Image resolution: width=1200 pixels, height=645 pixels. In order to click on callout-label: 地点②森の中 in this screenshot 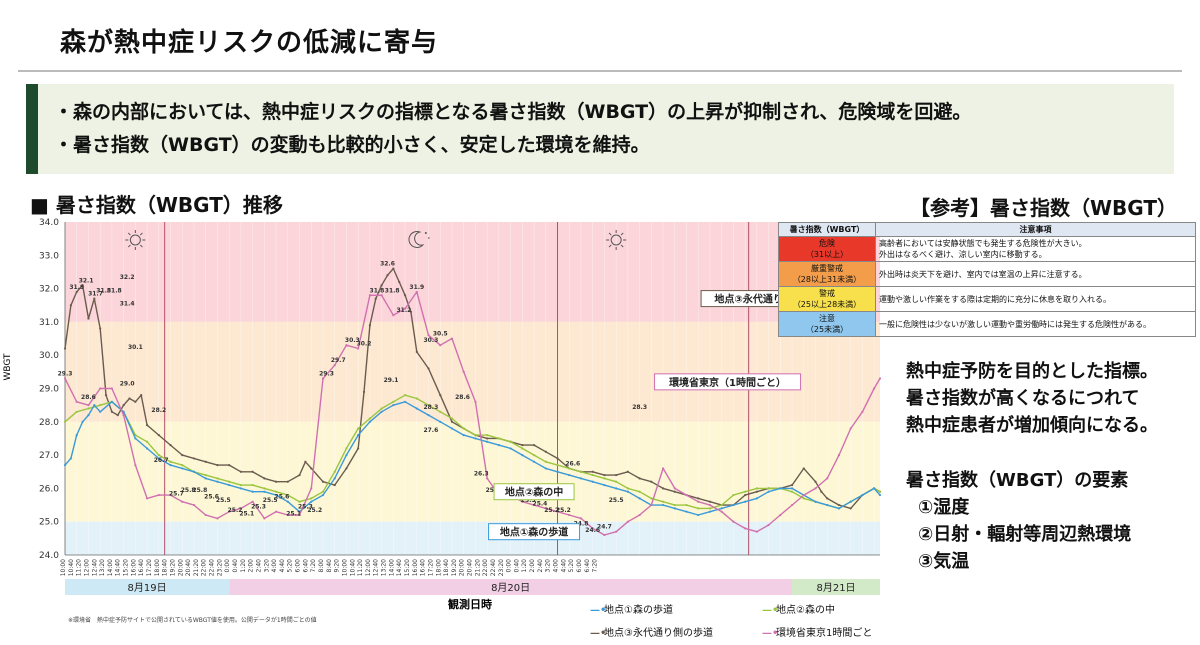, I will do `click(534, 492)`.